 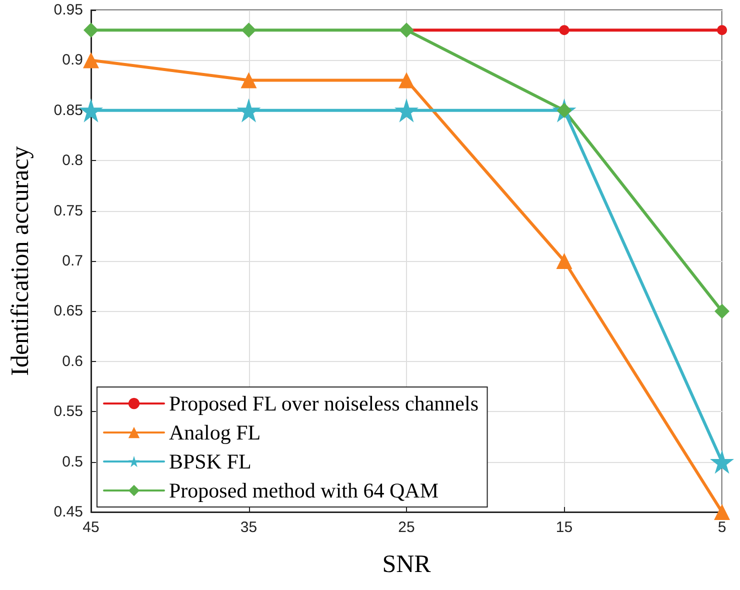 I want to click on x-tick-label: 45, so click(x=91, y=527).